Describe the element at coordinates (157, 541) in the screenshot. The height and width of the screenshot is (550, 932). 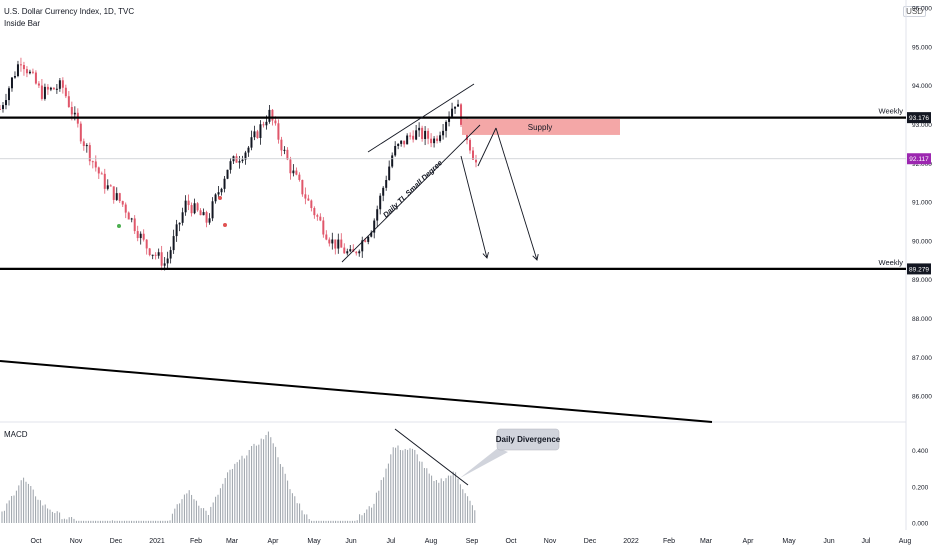
I see `x-tick-label: 2021` at that location.